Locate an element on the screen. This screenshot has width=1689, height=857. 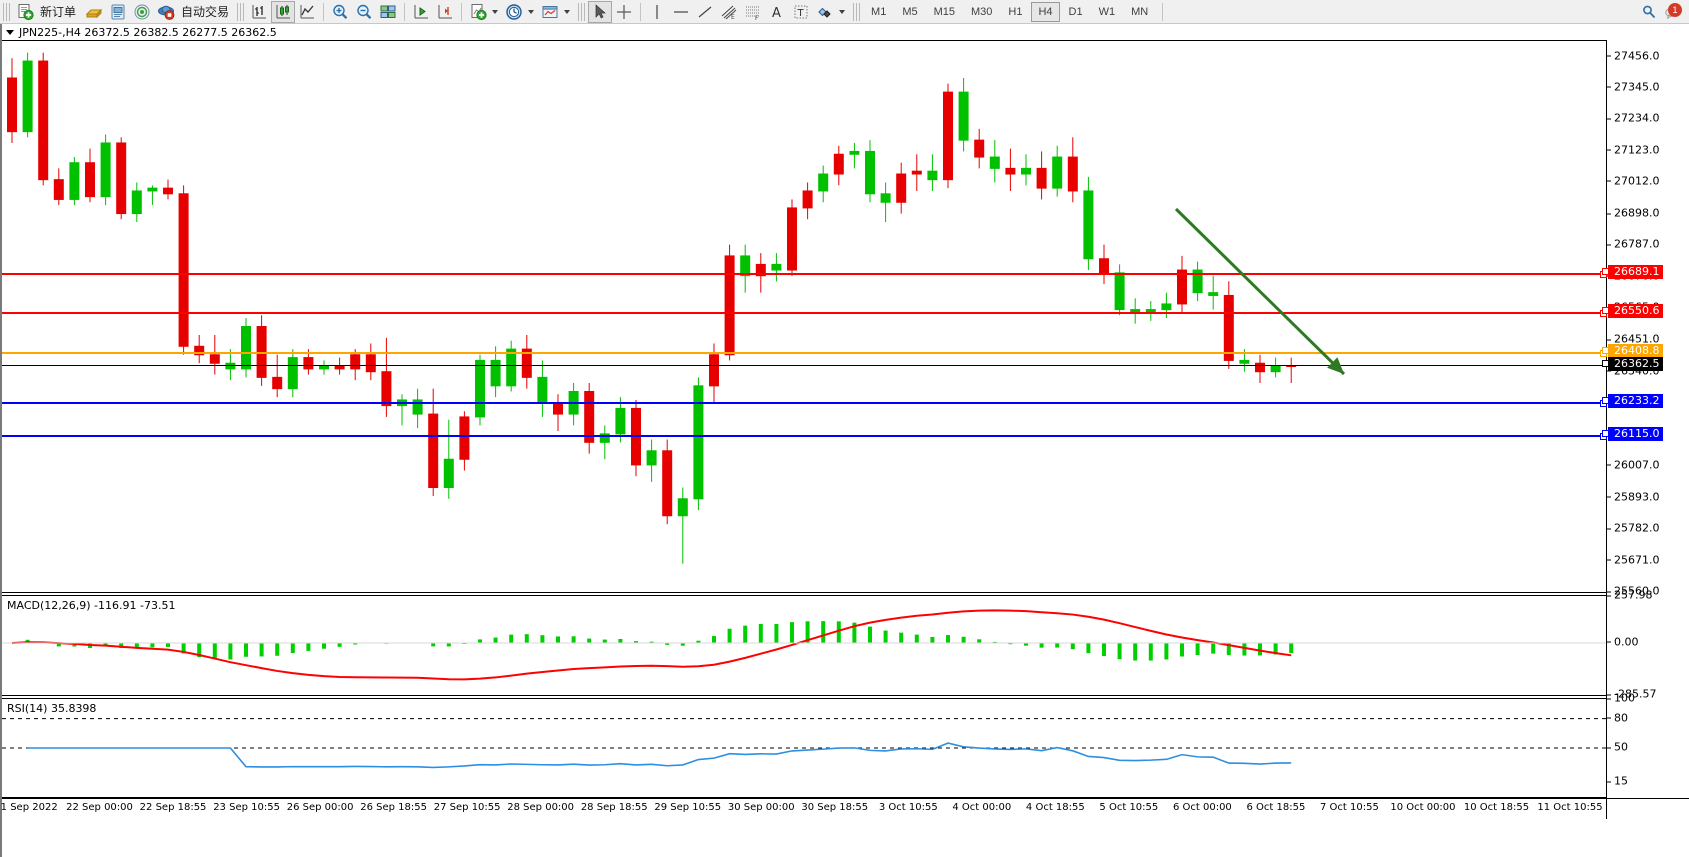
toolbar-grip is located at coordinates (6, 11).